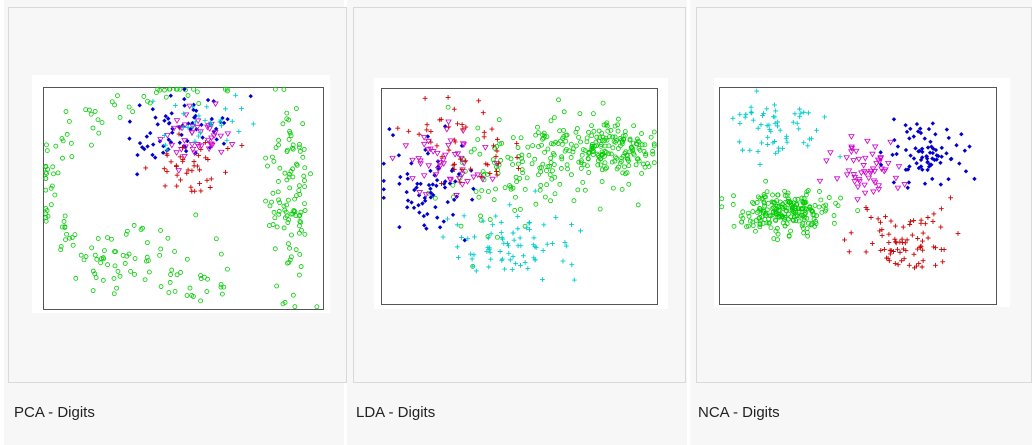  I want to click on caption-nca: NCA - Digits, so click(739, 412).